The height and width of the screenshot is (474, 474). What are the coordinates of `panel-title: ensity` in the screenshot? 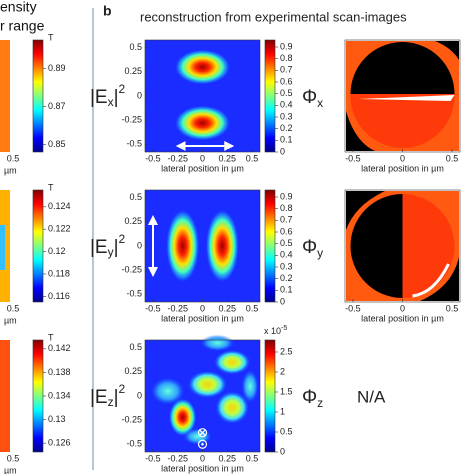 It's located at (18, 7).